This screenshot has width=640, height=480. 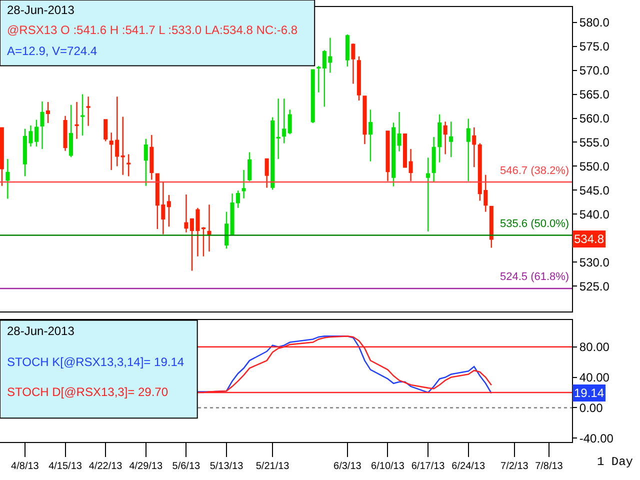 What do you see at coordinates (589, 239) in the screenshot?
I see `text: 534.8` at bounding box center [589, 239].